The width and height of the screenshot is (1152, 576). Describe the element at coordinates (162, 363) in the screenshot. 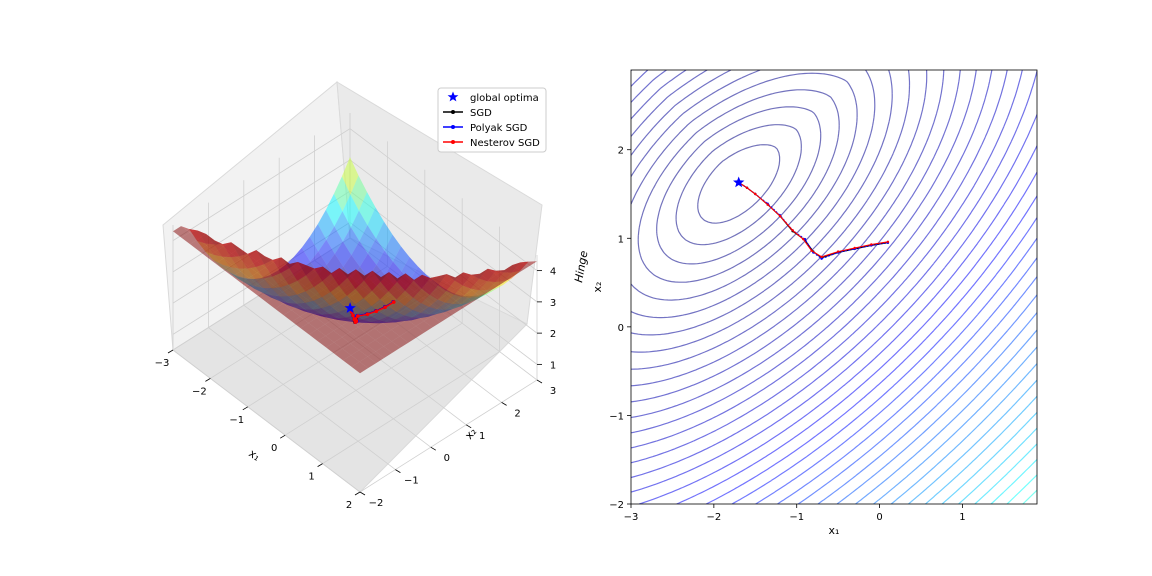

I see `x-tick-label-3d: −3` at that location.